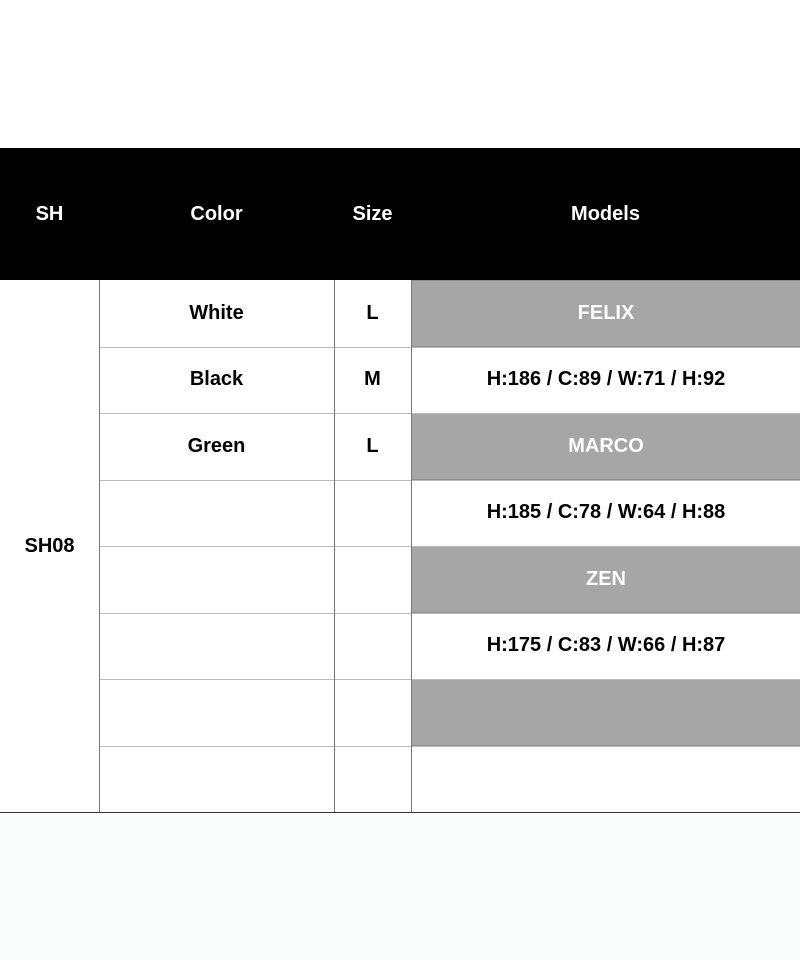 The height and width of the screenshot is (960, 800). I want to click on header-color: Color, so click(216, 213).